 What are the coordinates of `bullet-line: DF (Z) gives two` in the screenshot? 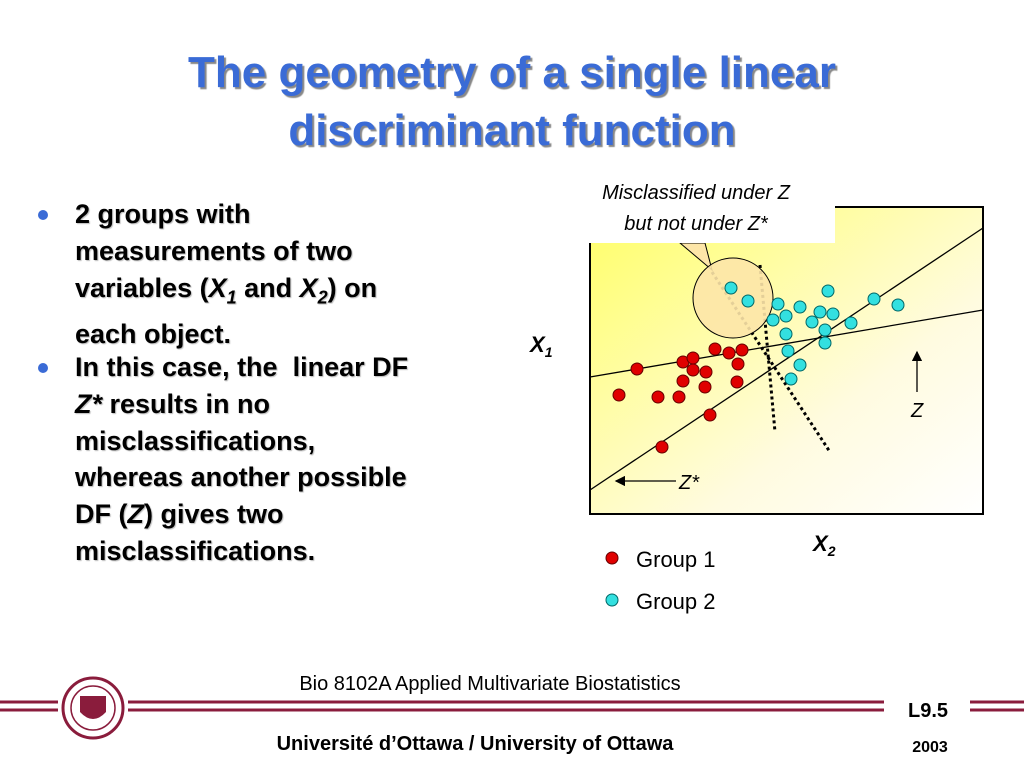 It's located at (241, 514).